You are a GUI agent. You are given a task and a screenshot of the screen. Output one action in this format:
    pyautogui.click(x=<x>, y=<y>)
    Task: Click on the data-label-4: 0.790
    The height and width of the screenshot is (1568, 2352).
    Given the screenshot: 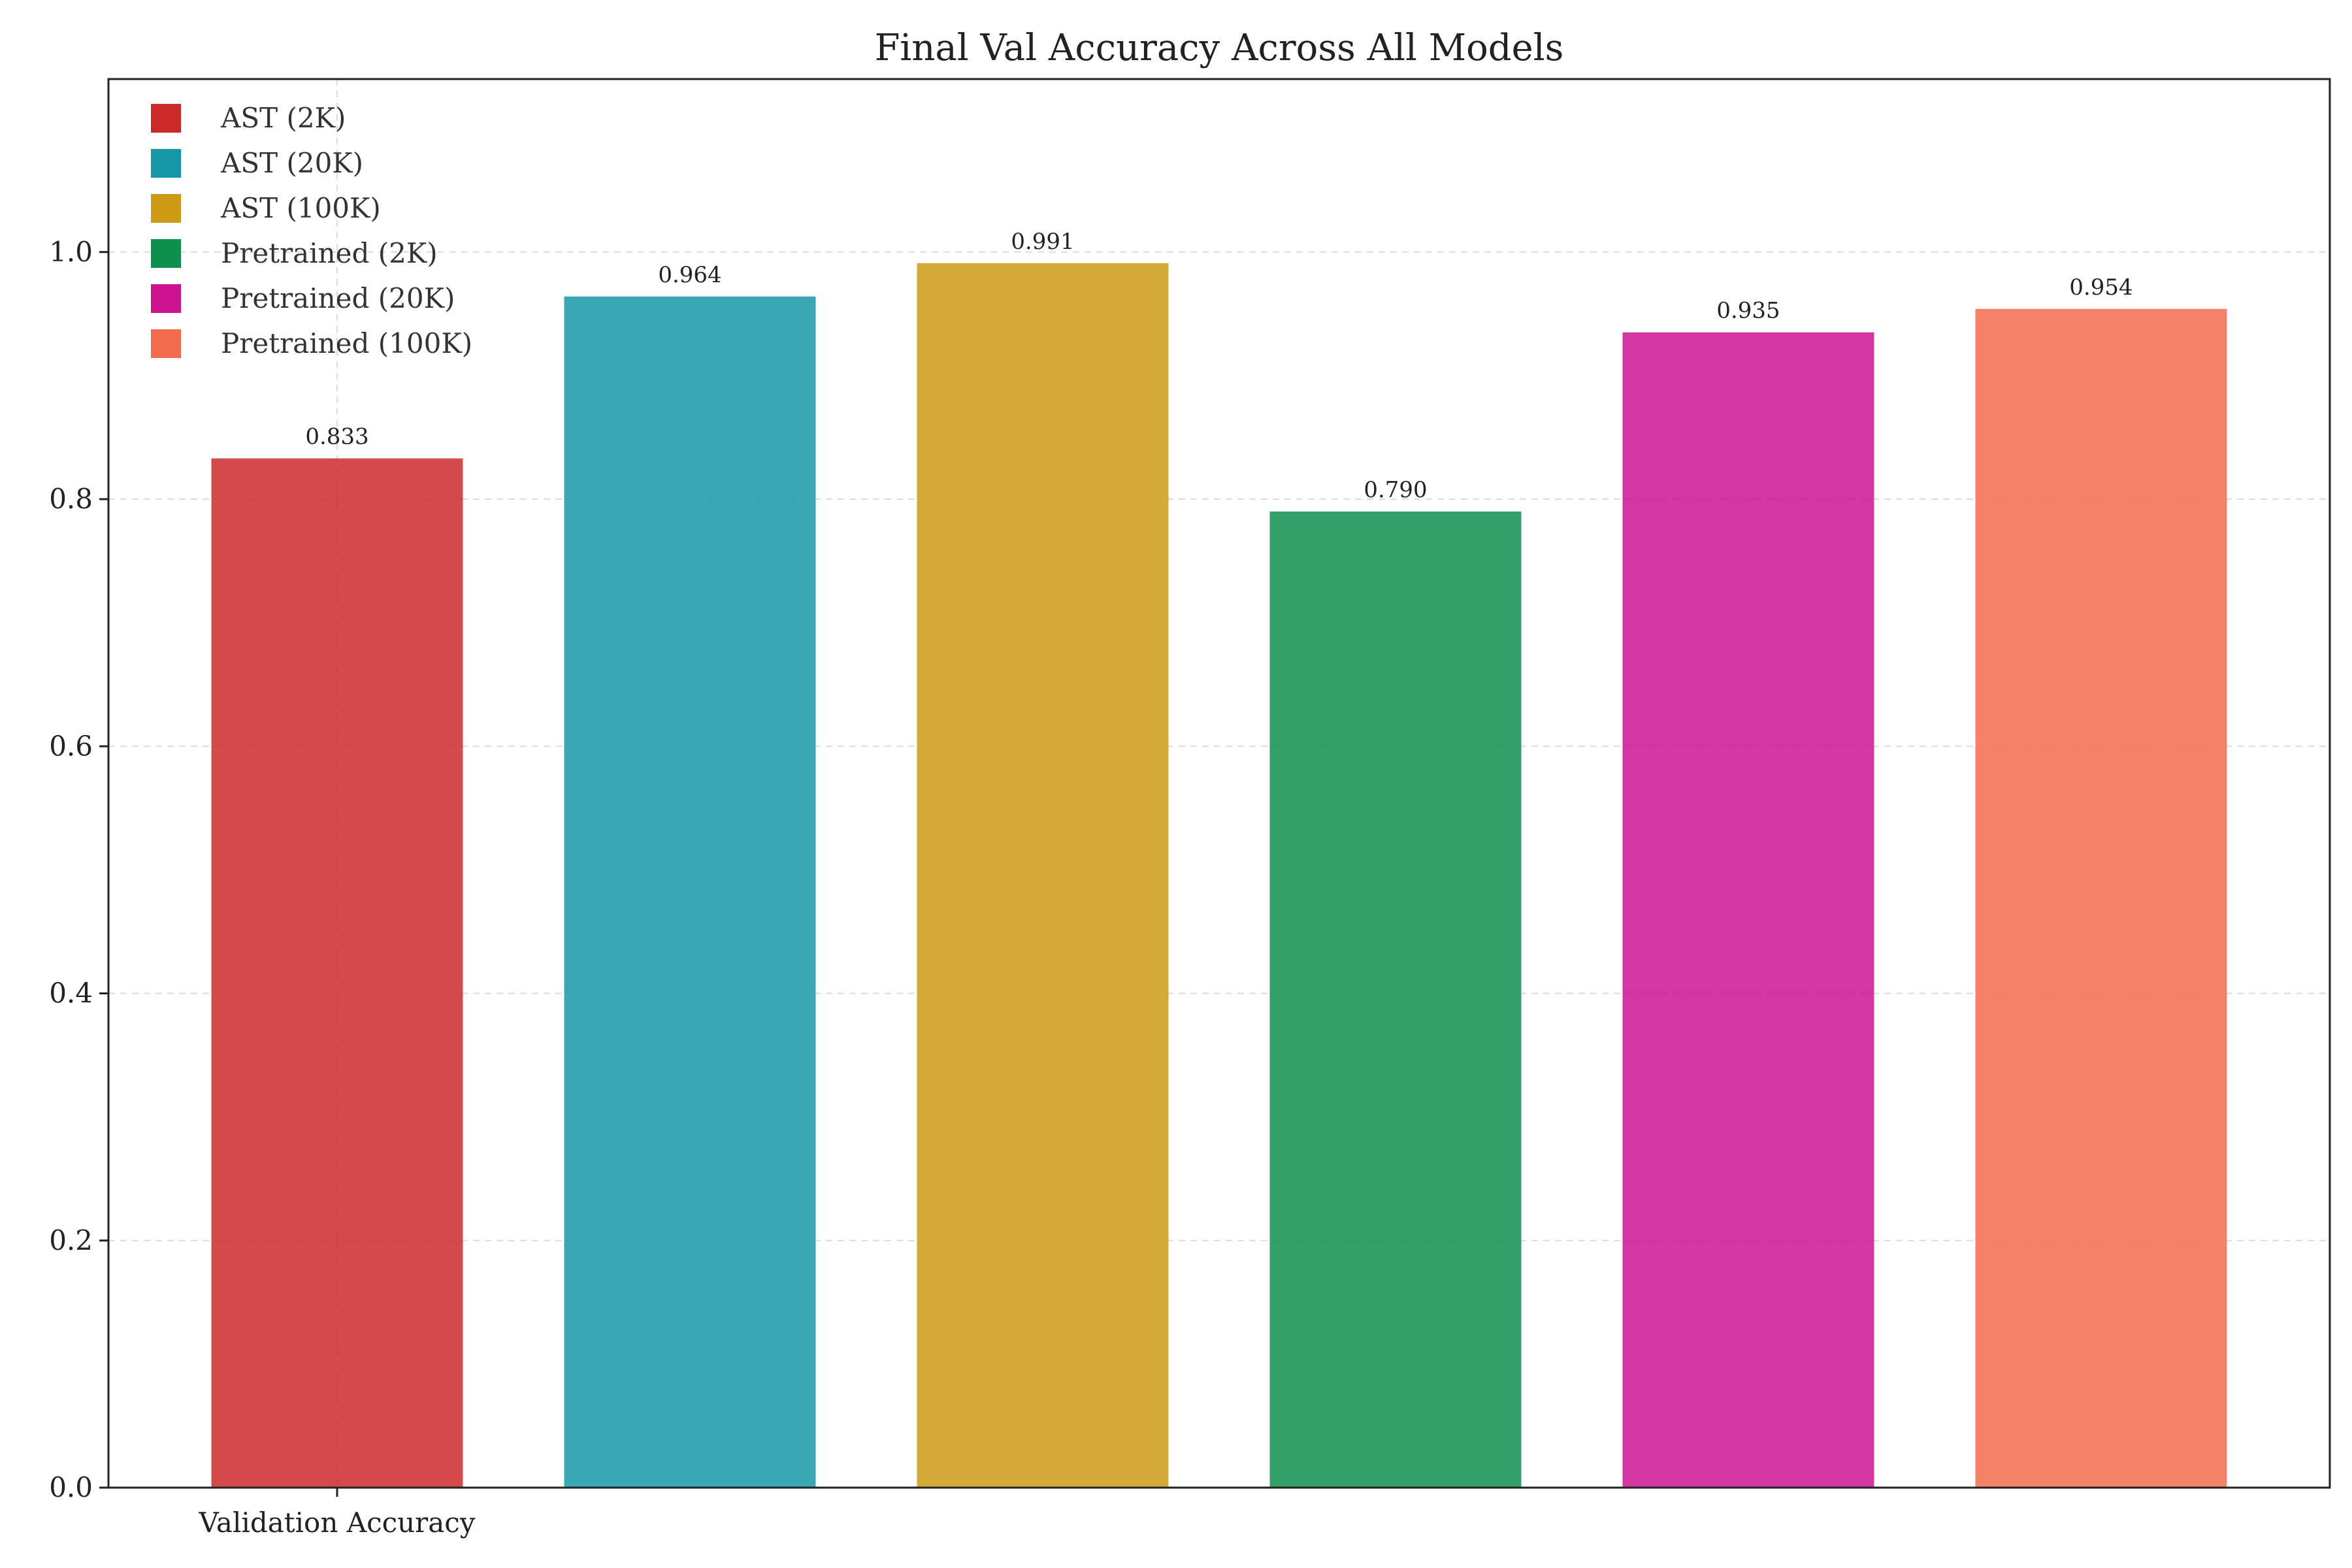 What is the action you would take?
    pyautogui.click(x=1395, y=490)
    